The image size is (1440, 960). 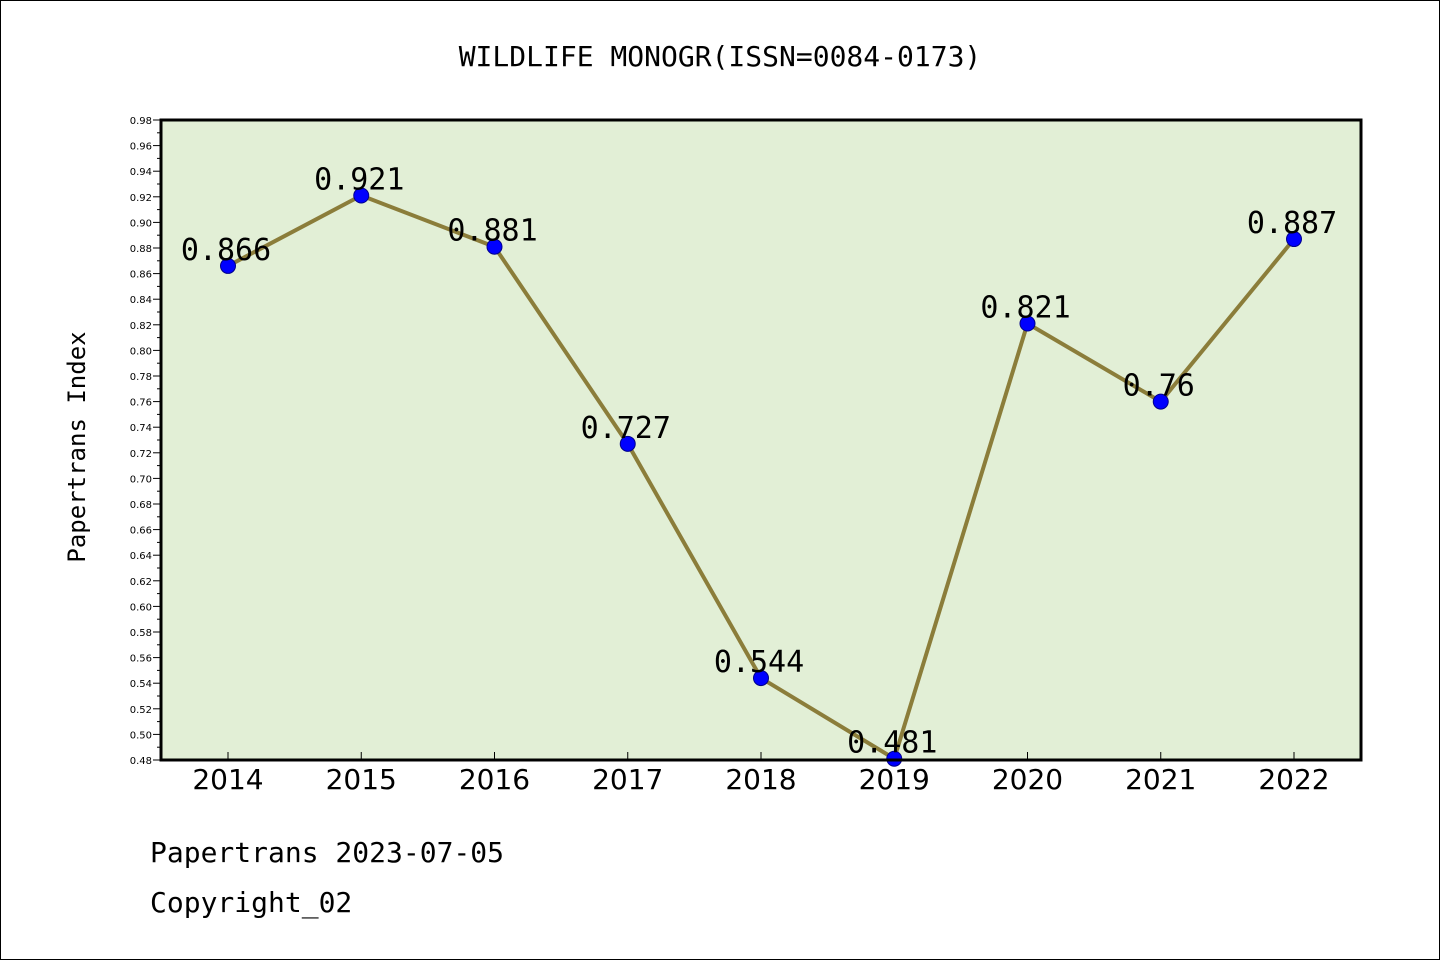 What do you see at coordinates (141, 377) in the screenshot?
I see `y-tick-label: 0.78` at bounding box center [141, 377].